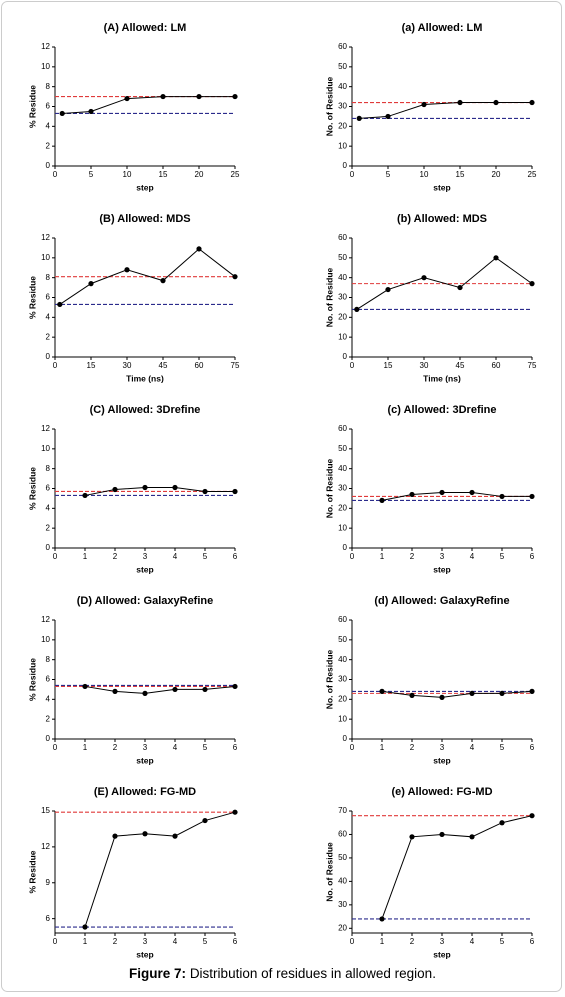 This screenshot has width=565, height=997. Describe the element at coordinates (158, 973) in the screenshot. I see `caption-label: Figure 7:` at that location.